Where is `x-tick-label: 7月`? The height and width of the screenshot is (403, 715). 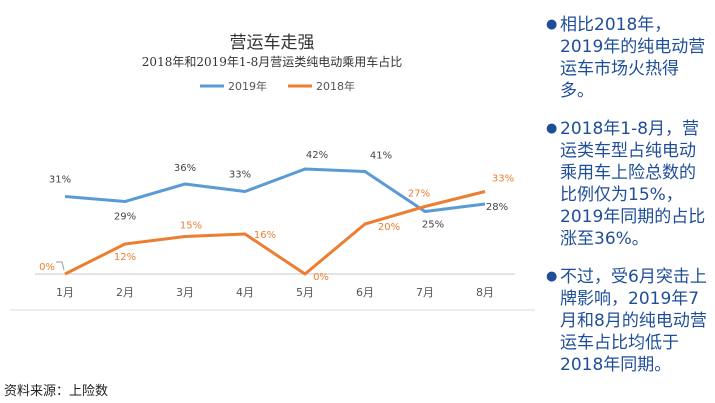
x-tick-label: 7月 is located at coordinates (425, 292).